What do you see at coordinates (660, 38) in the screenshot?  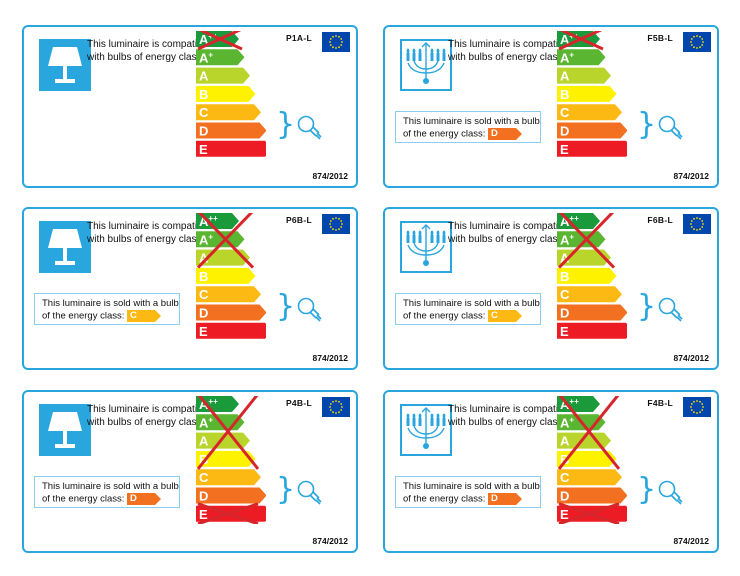 I see `product-code: F5B-L` at bounding box center [660, 38].